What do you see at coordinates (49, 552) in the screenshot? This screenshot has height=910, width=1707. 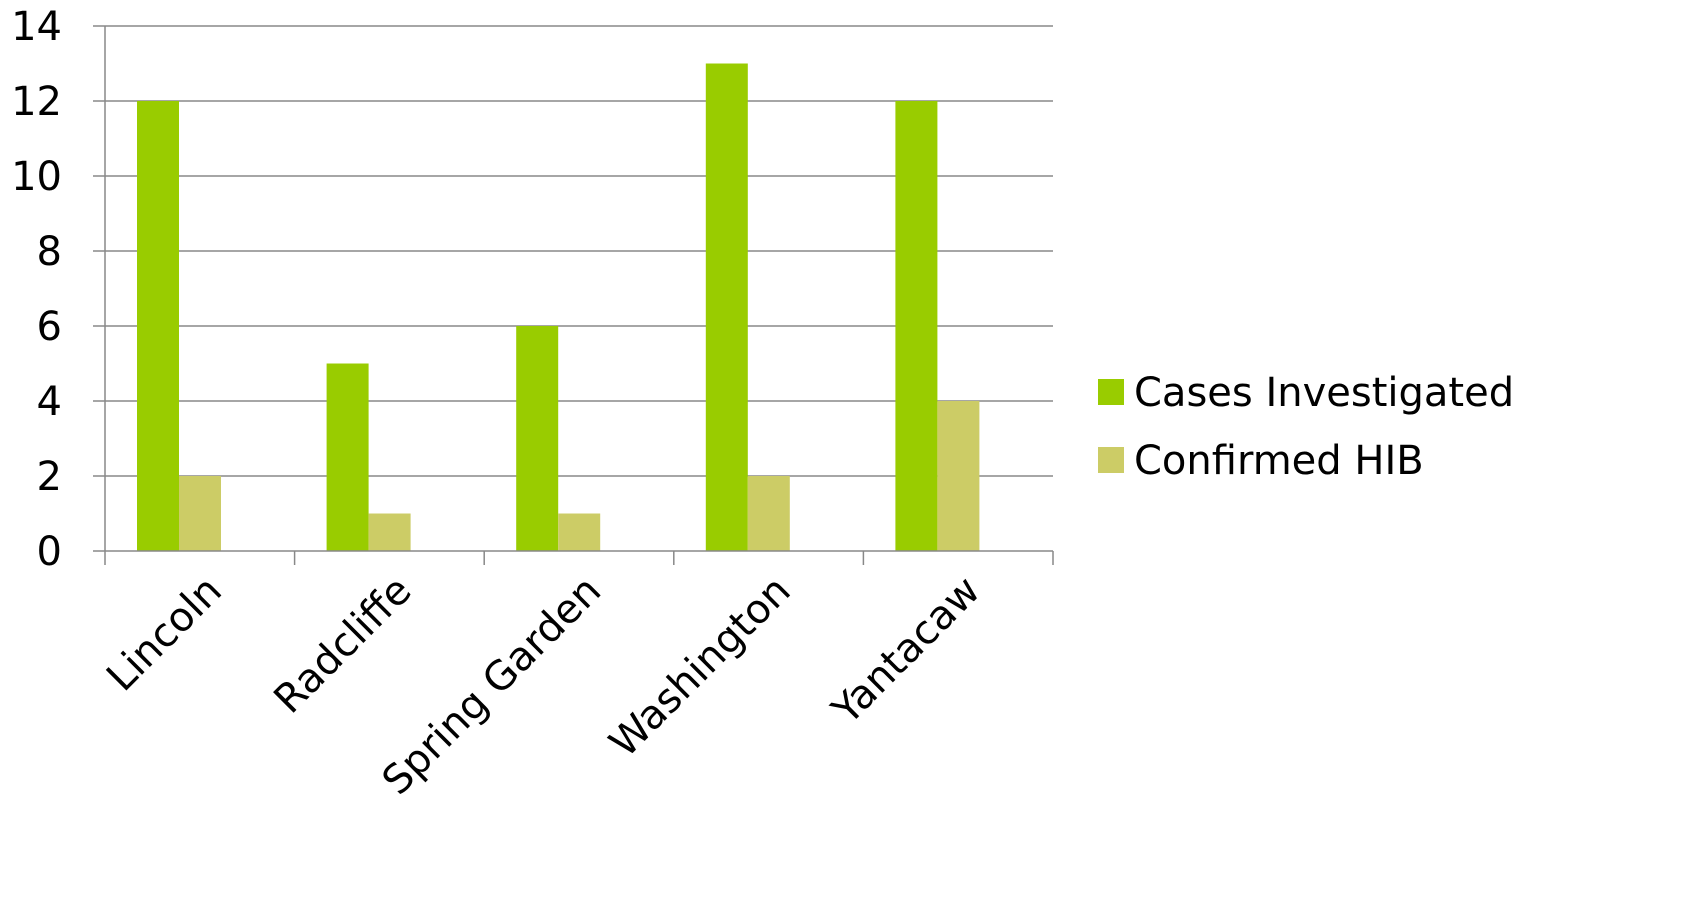 I see `y-tick-label-0: 0` at bounding box center [49, 552].